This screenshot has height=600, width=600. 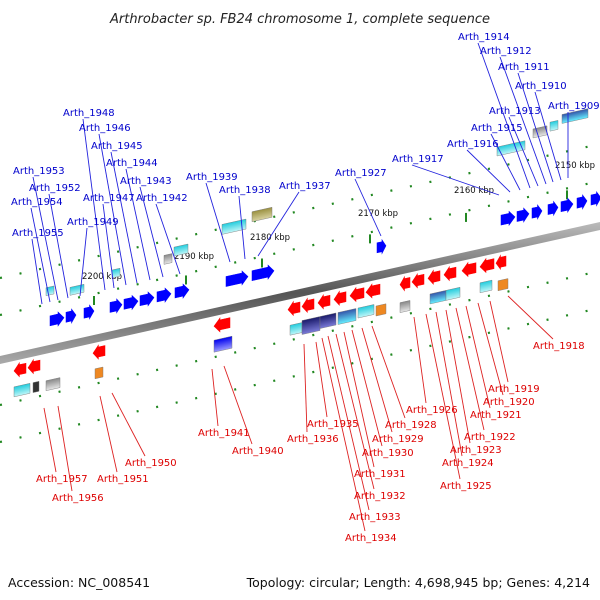 What do you see at coordinates (524, 67) in the screenshot?
I see `gene-label-arth-1911: Arth_1911` at bounding box center [524, 67].